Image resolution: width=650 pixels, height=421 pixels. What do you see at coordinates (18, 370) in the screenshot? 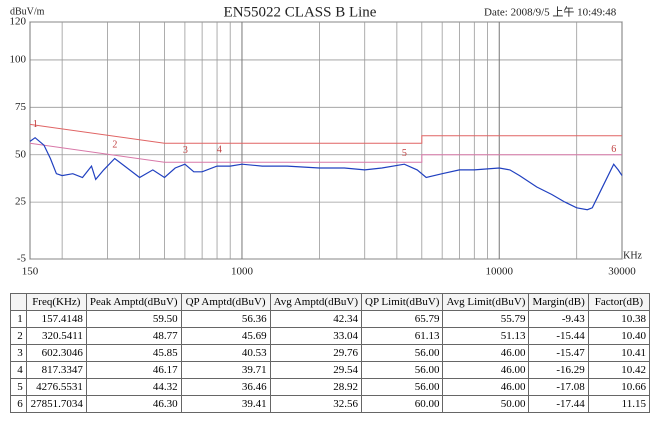
I see `row-index: 4` at bounding box center [18, 370].